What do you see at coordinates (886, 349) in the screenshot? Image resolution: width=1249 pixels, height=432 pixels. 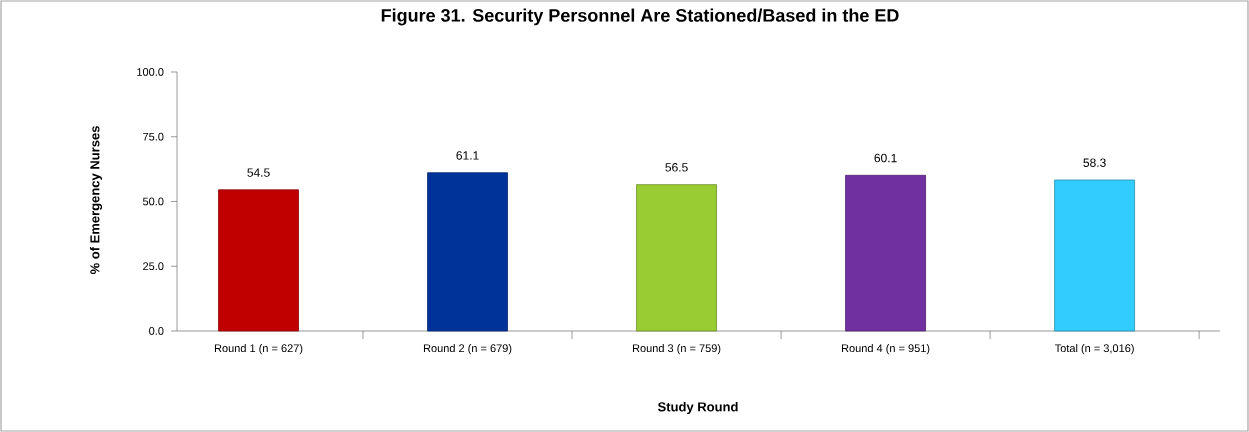 I see `x-tick-label: Round 4 (n = 951)` at bounding box center [886, 349].